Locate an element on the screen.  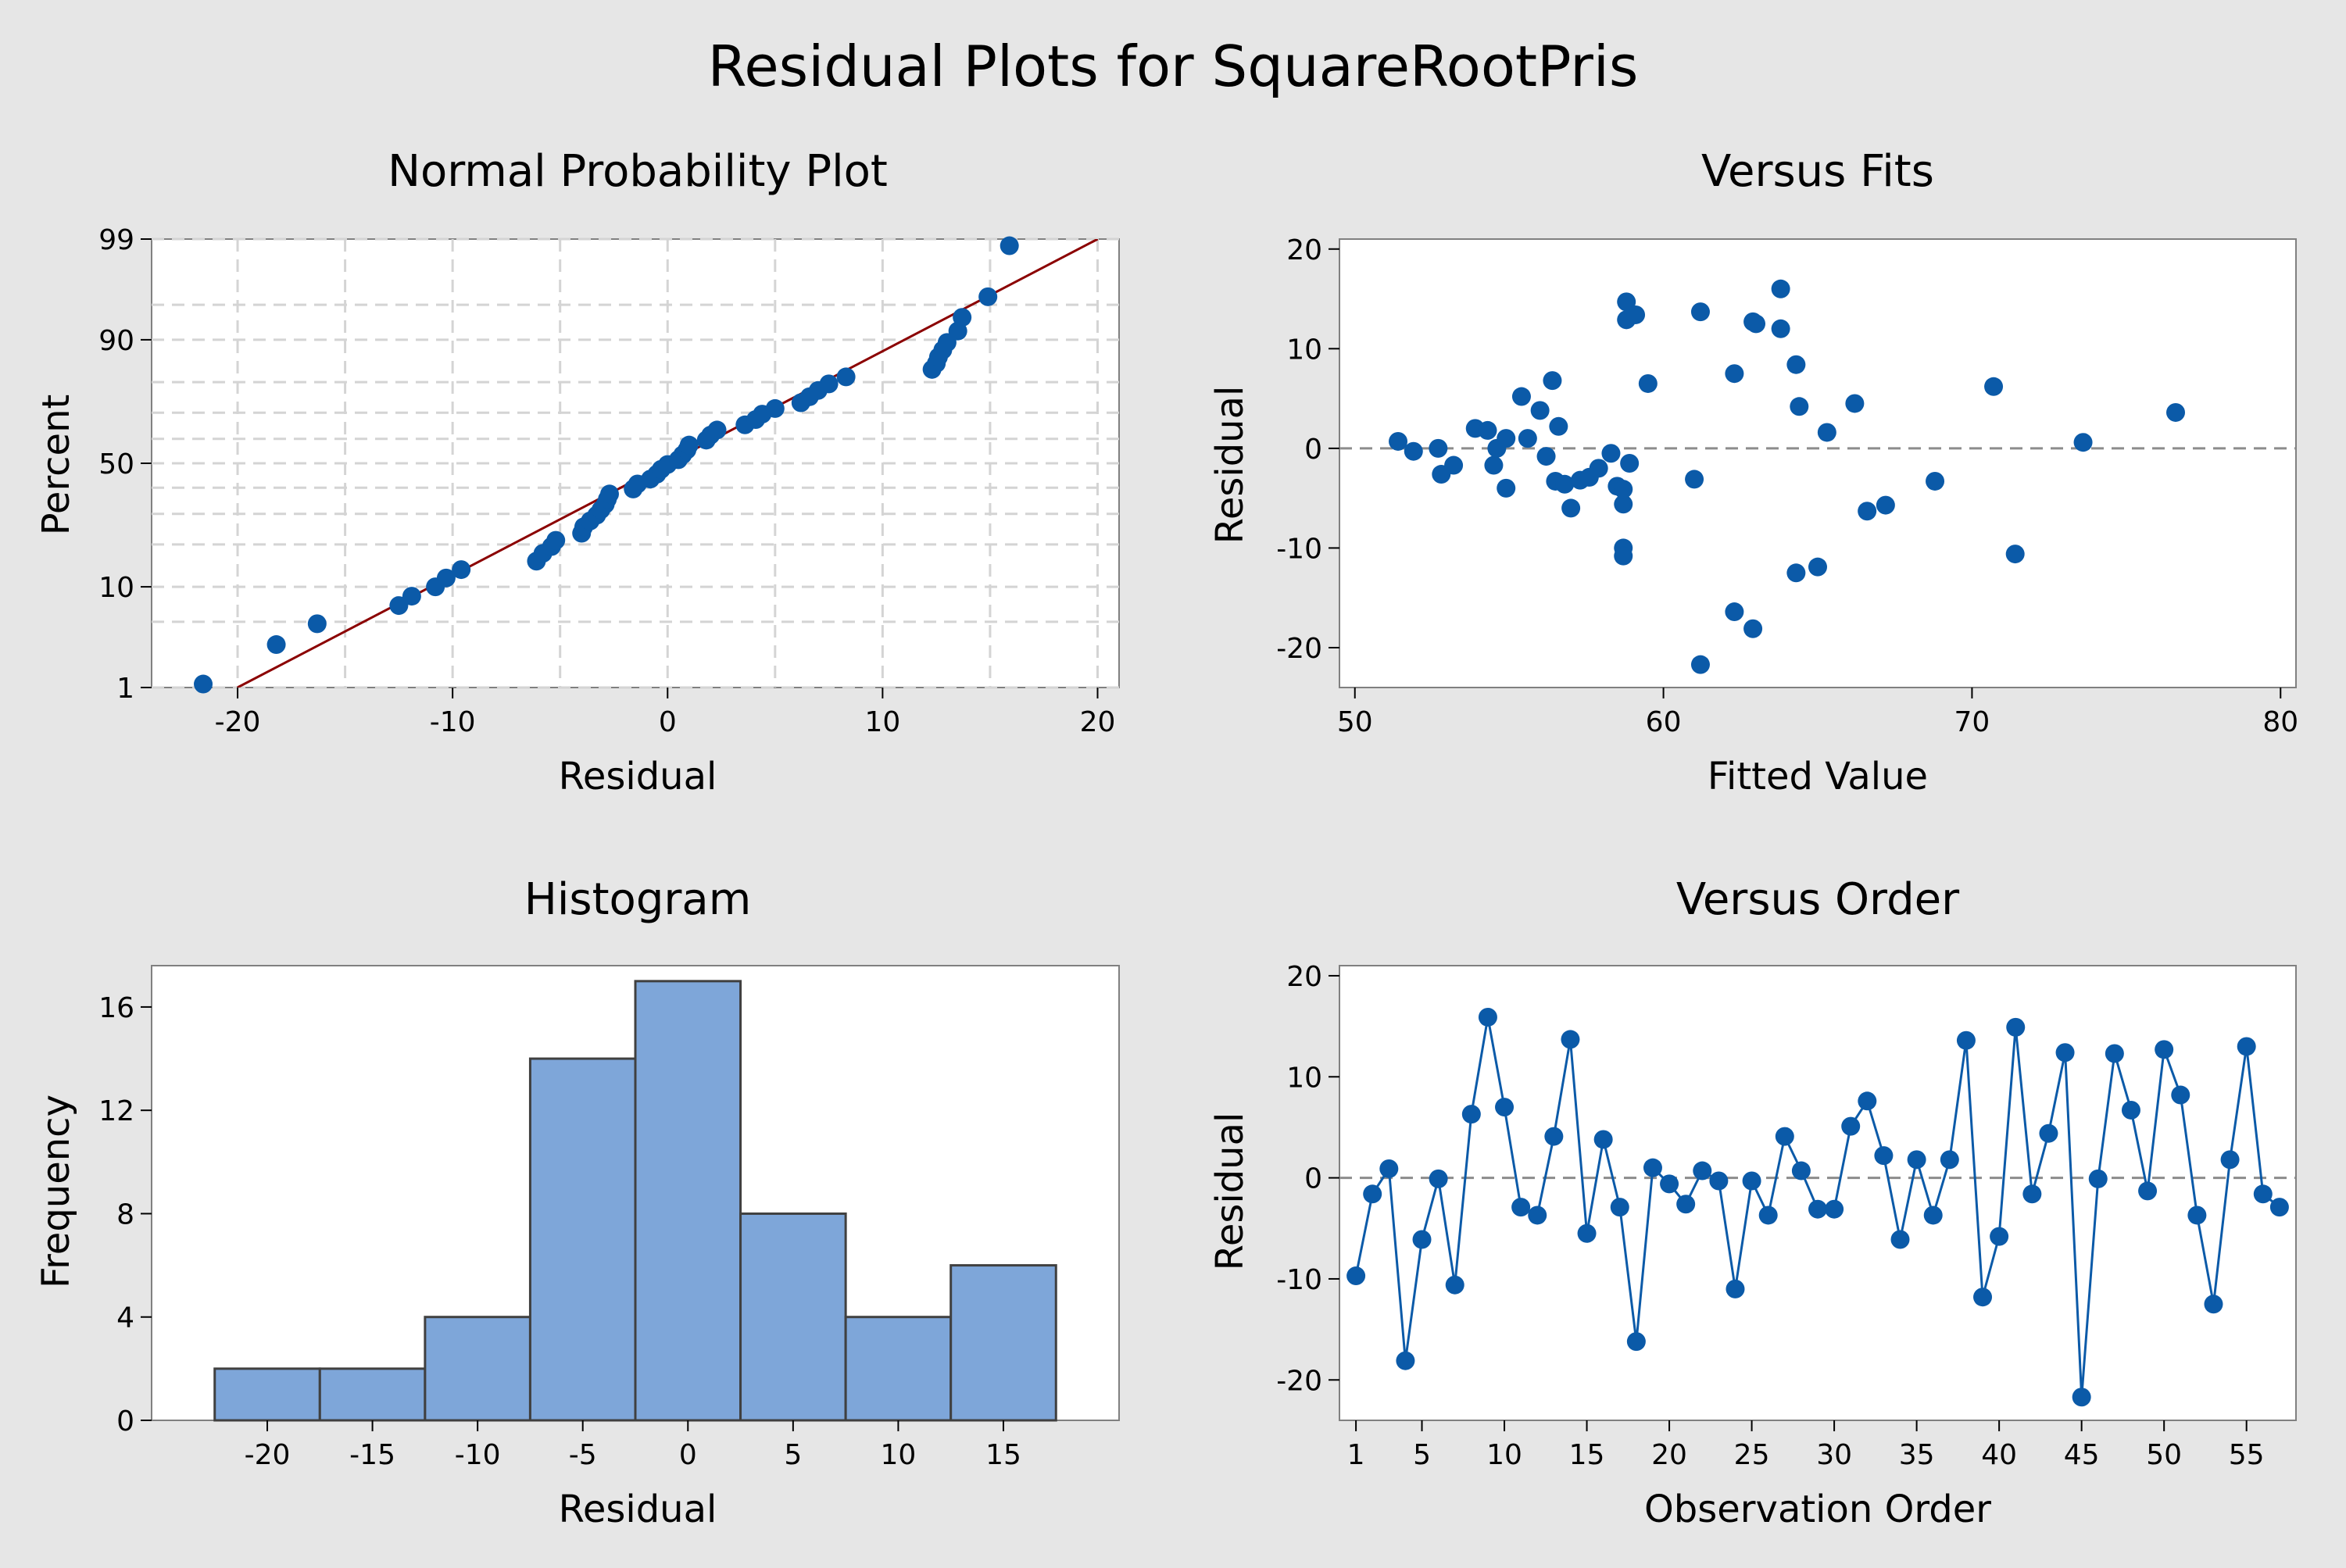
hist-xtick-label: -20 is located at coordinates (268, 1455).